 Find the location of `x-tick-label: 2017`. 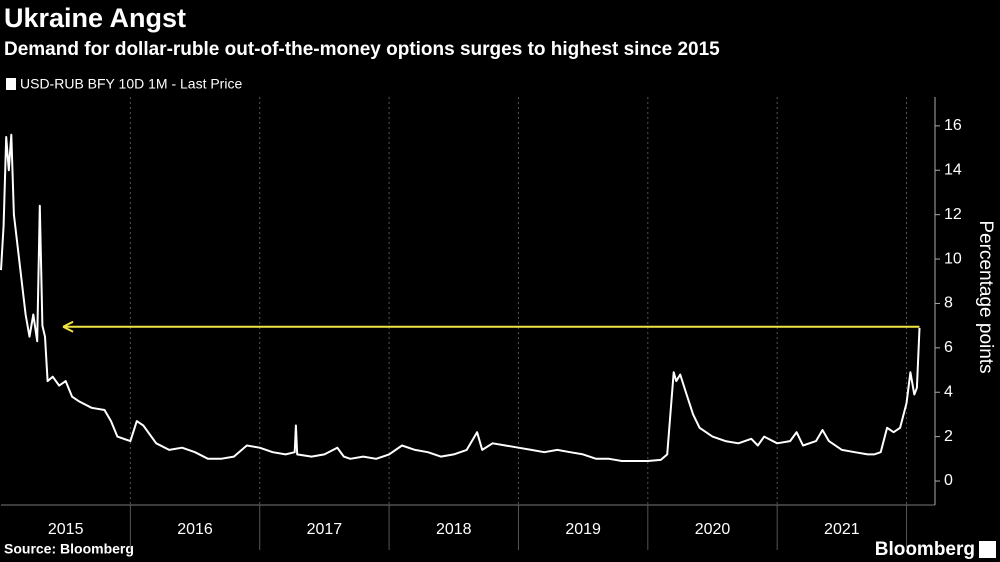

x-tick-label: 2017 is located at coordinates (325, 529).